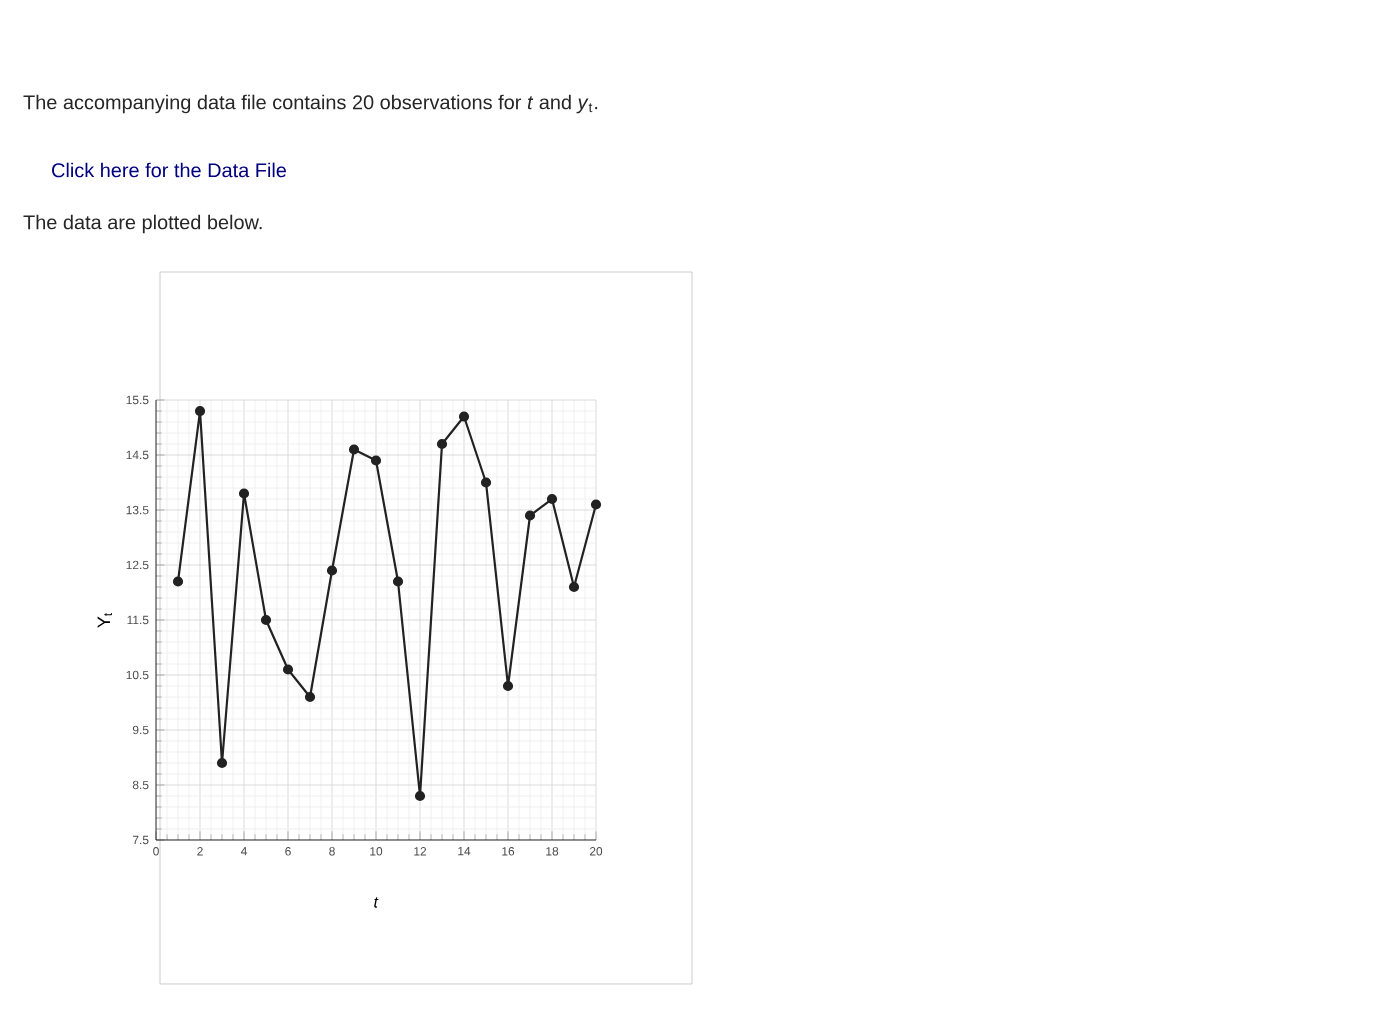 This screenshot has width=1400, height=1036. Describe the element at coordinates (310, 104) in the screenshot. I see `text: The accompanying data file contains 20 observations for t and y$_{t}$.` at that location.